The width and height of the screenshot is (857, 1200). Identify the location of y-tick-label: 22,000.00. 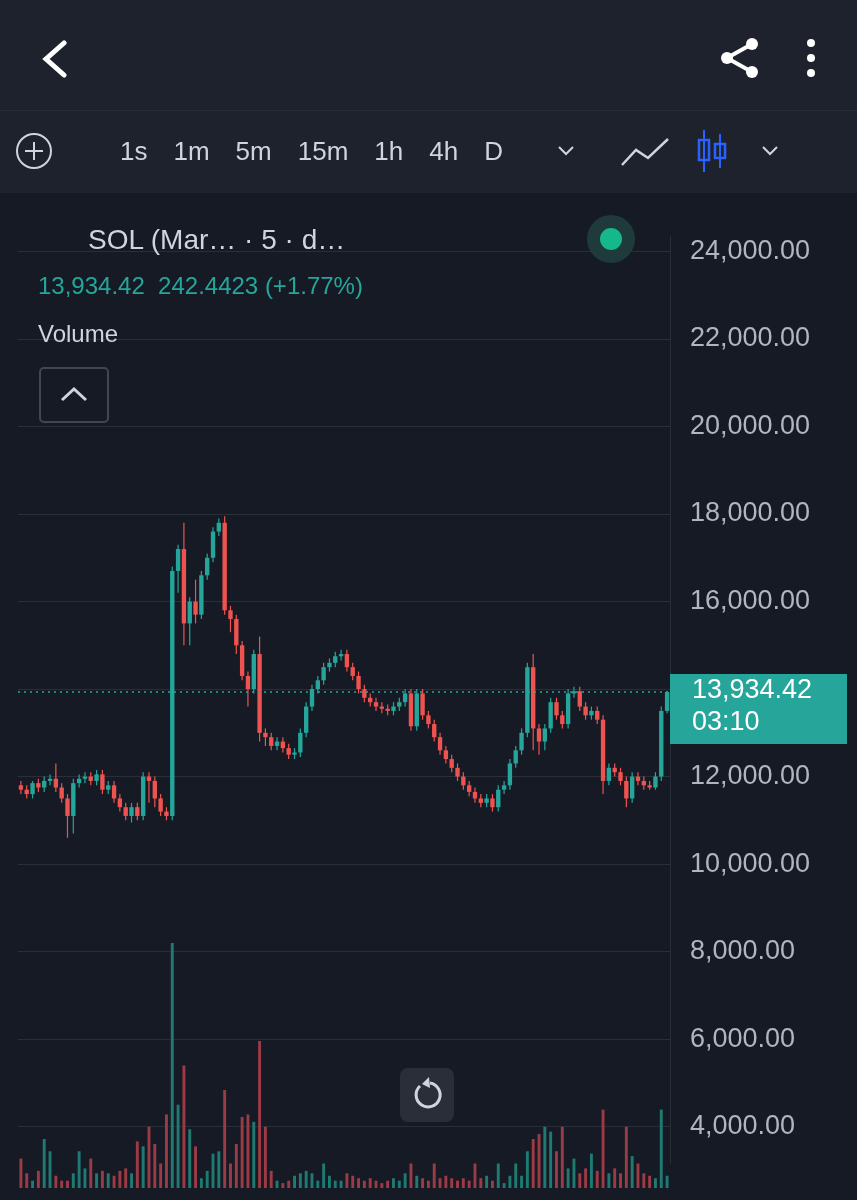
(750, 337).